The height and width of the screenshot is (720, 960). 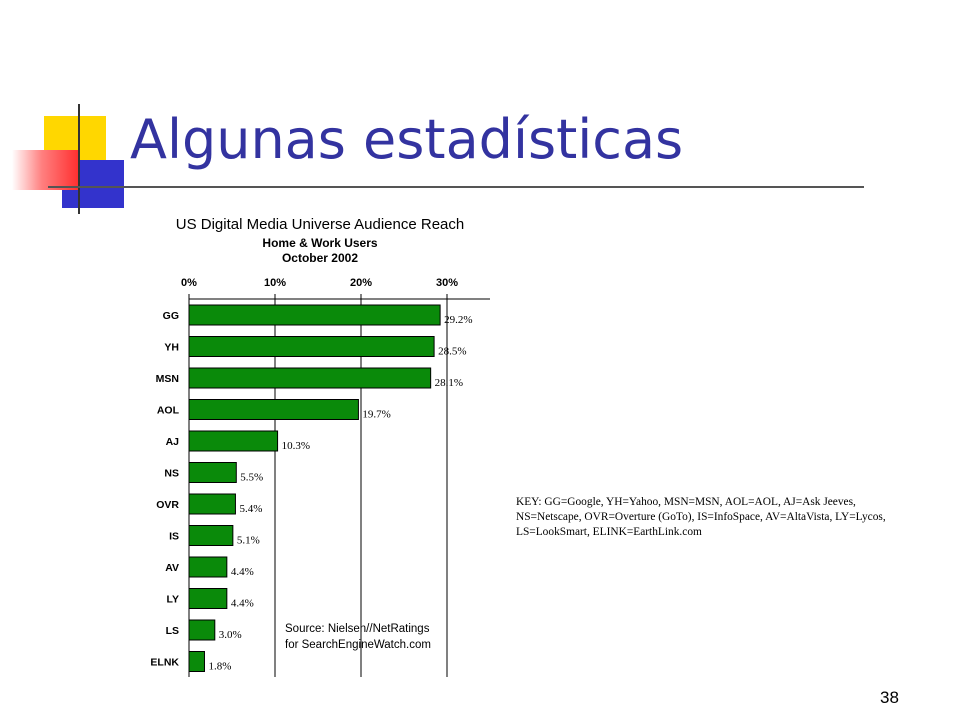 I want to click on title-rule, so click(x=456, y=187).